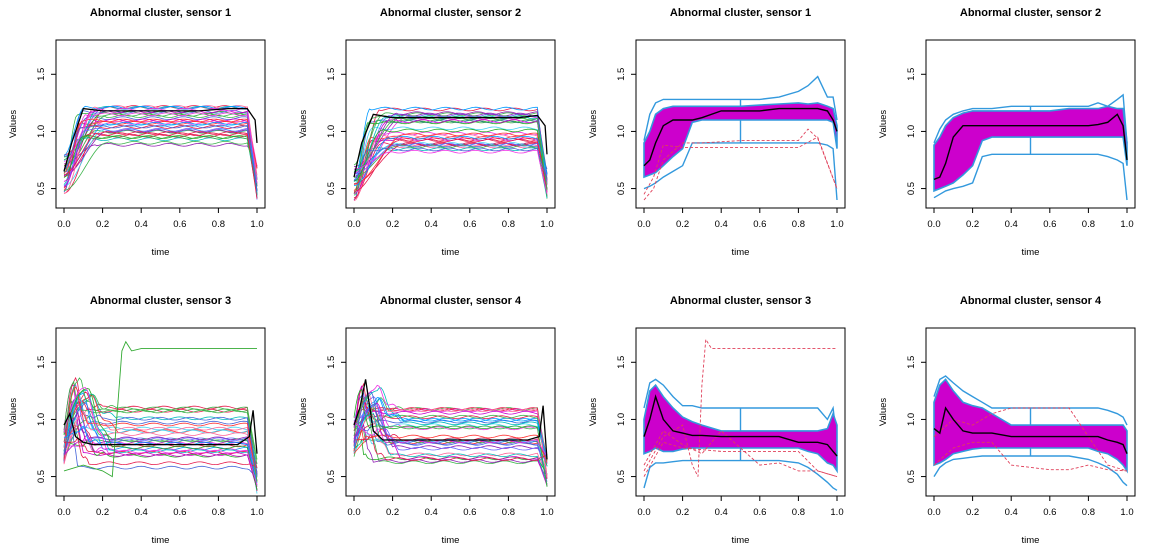 The height and width of the screenshot is (556, 1155). What do you see at coordinates (740, 13) in the screenshot?
I see `chart-title: Abnormal cluster, sensor 1` at bounding box center [740, 13].